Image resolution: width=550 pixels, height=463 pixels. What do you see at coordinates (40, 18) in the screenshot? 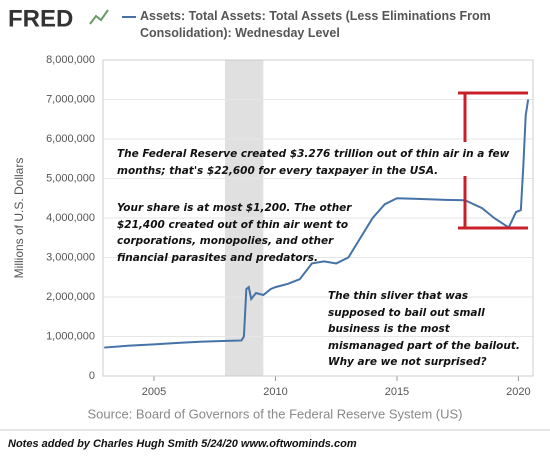
I see `logo: FRED` at bounding box center [40, 18].